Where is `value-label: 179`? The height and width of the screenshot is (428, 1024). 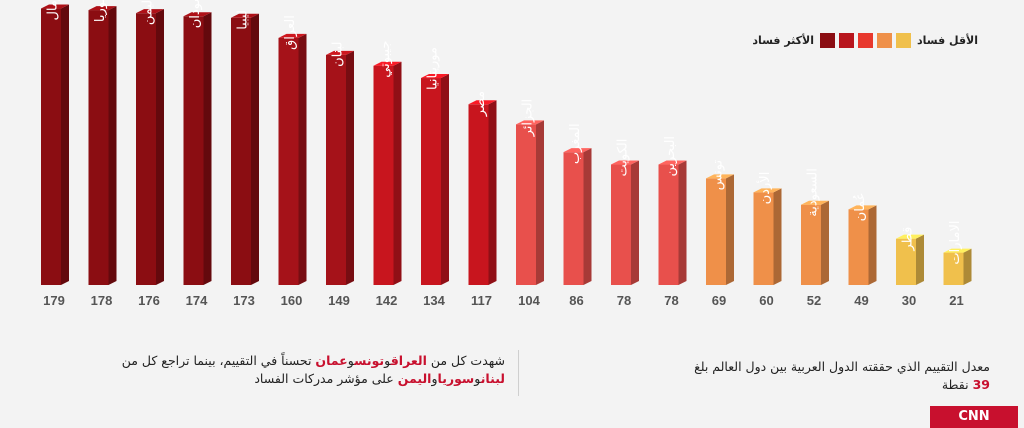 value-label: 179 is located at coordinates (54, 300).